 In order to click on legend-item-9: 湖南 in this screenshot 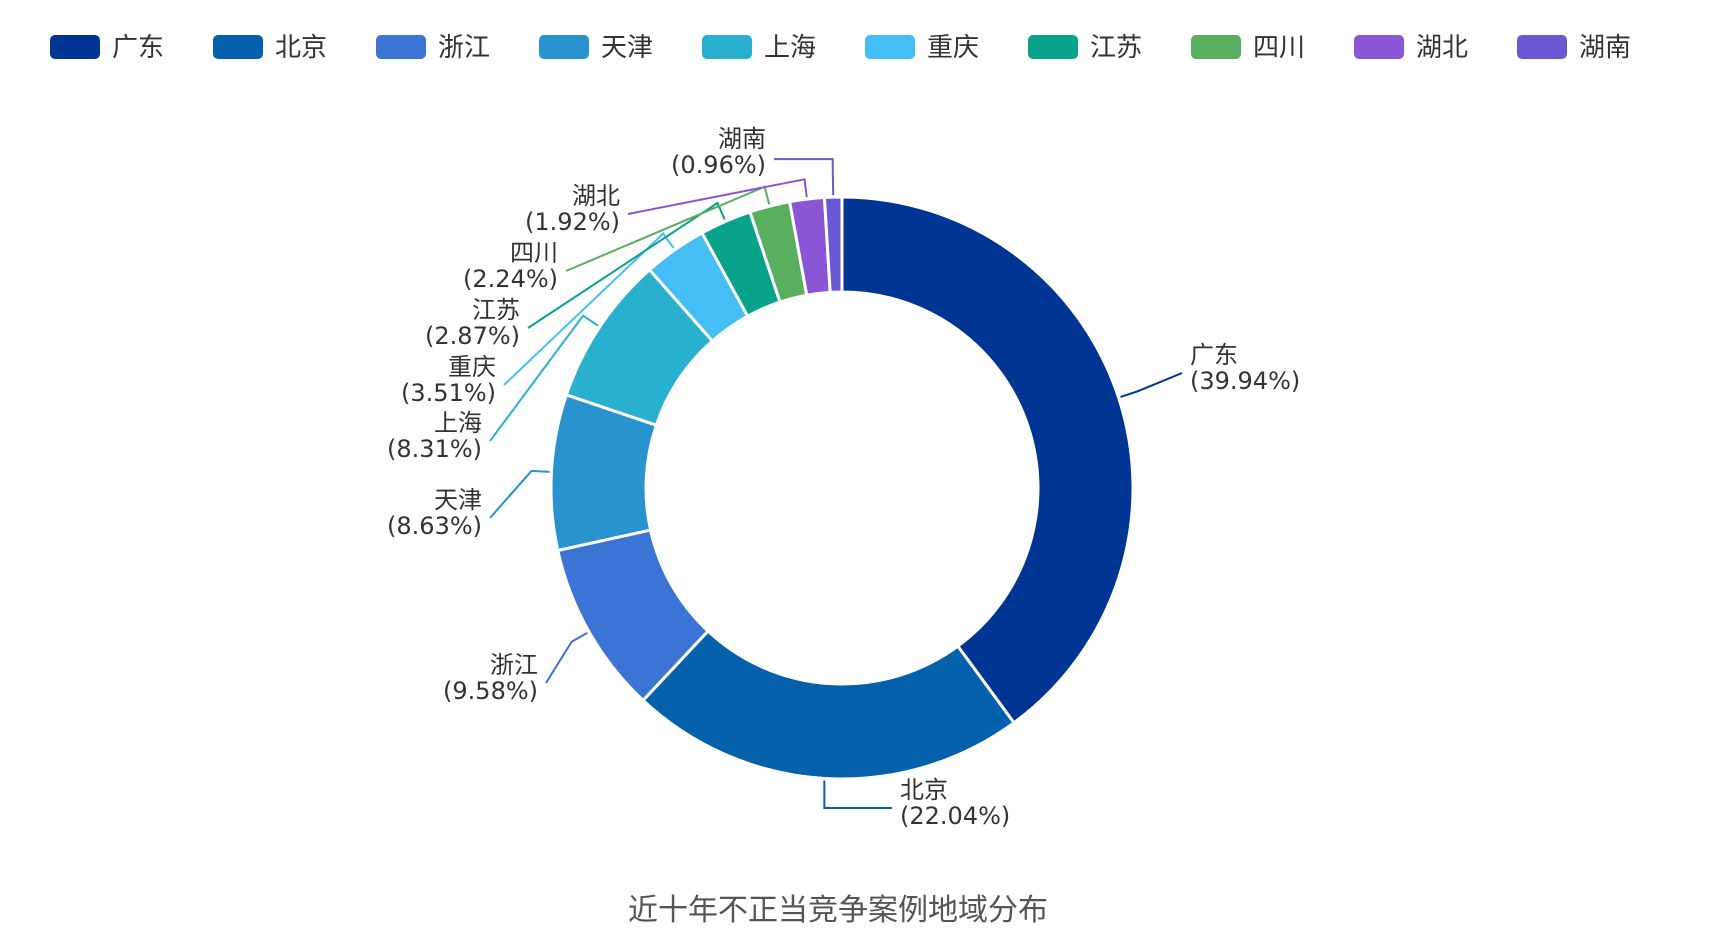, I will do `click(1574, 48)`.